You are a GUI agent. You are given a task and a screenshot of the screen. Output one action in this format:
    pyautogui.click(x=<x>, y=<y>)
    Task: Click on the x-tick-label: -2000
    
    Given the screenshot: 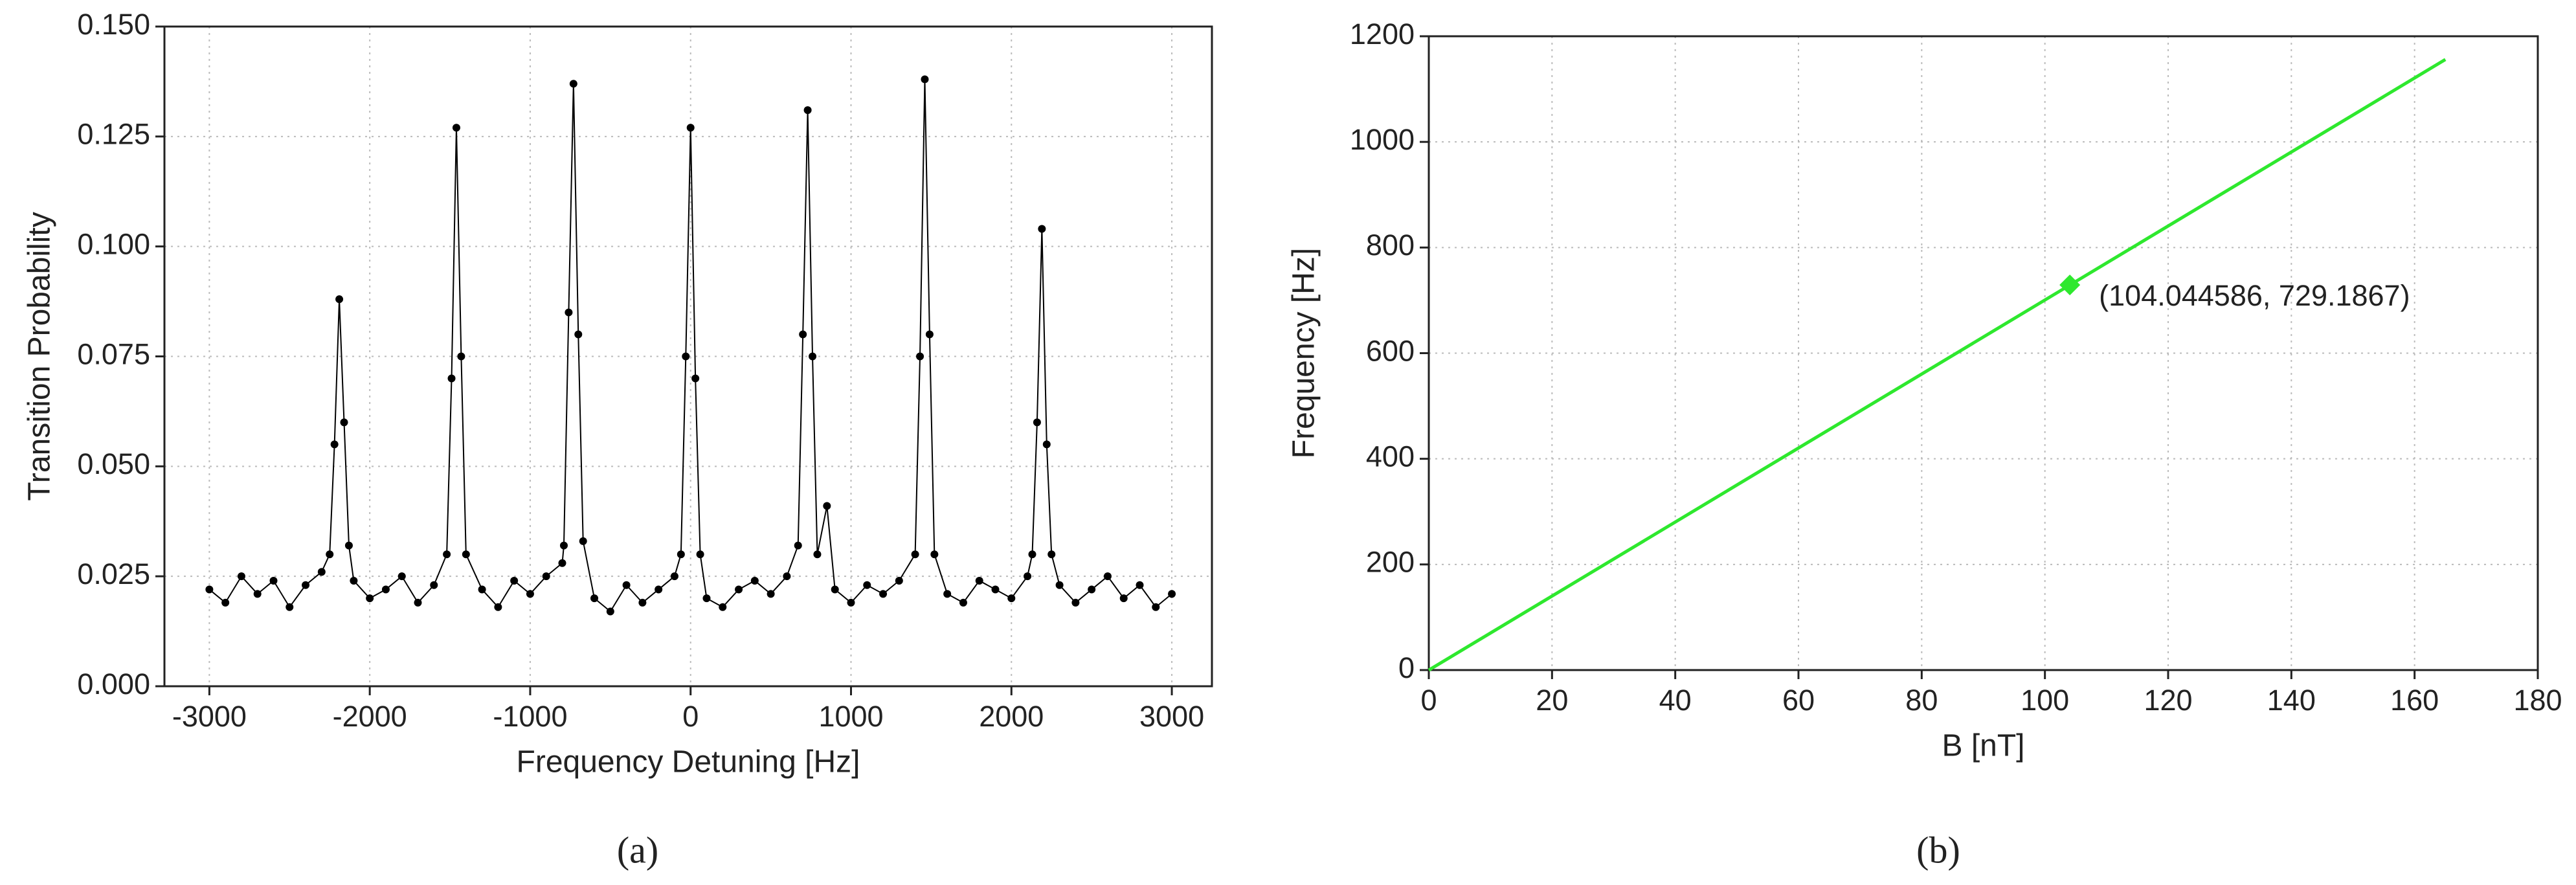 What is the action you would take?
    pyautogui.click(x=370, y=716)
    